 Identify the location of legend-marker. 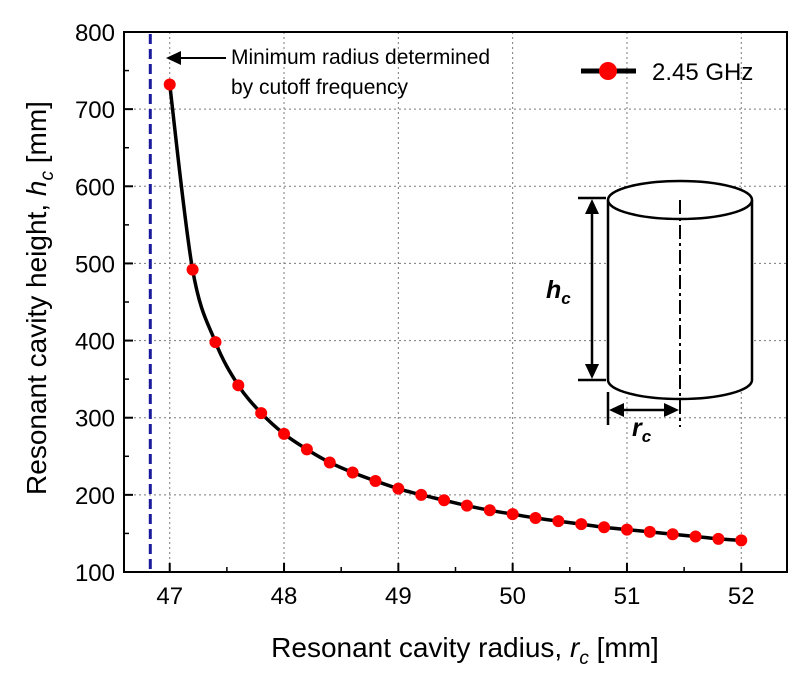
(608, 71).